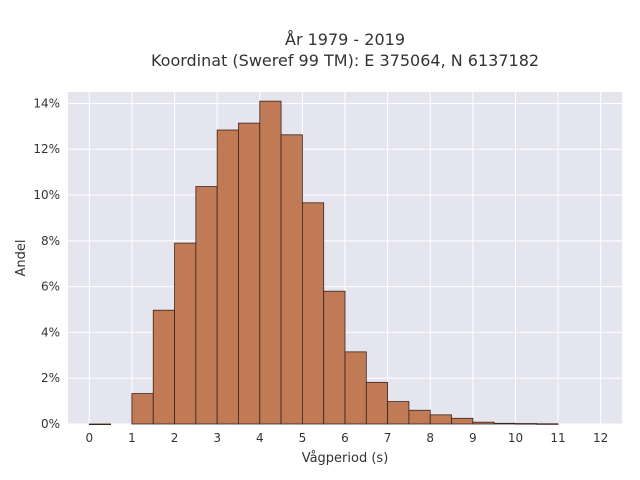 This screenshot has width=640, height=480. Describe the element at coordinates (600, 438) in the screenshot. I see `x-tick-label: 12` at that location.